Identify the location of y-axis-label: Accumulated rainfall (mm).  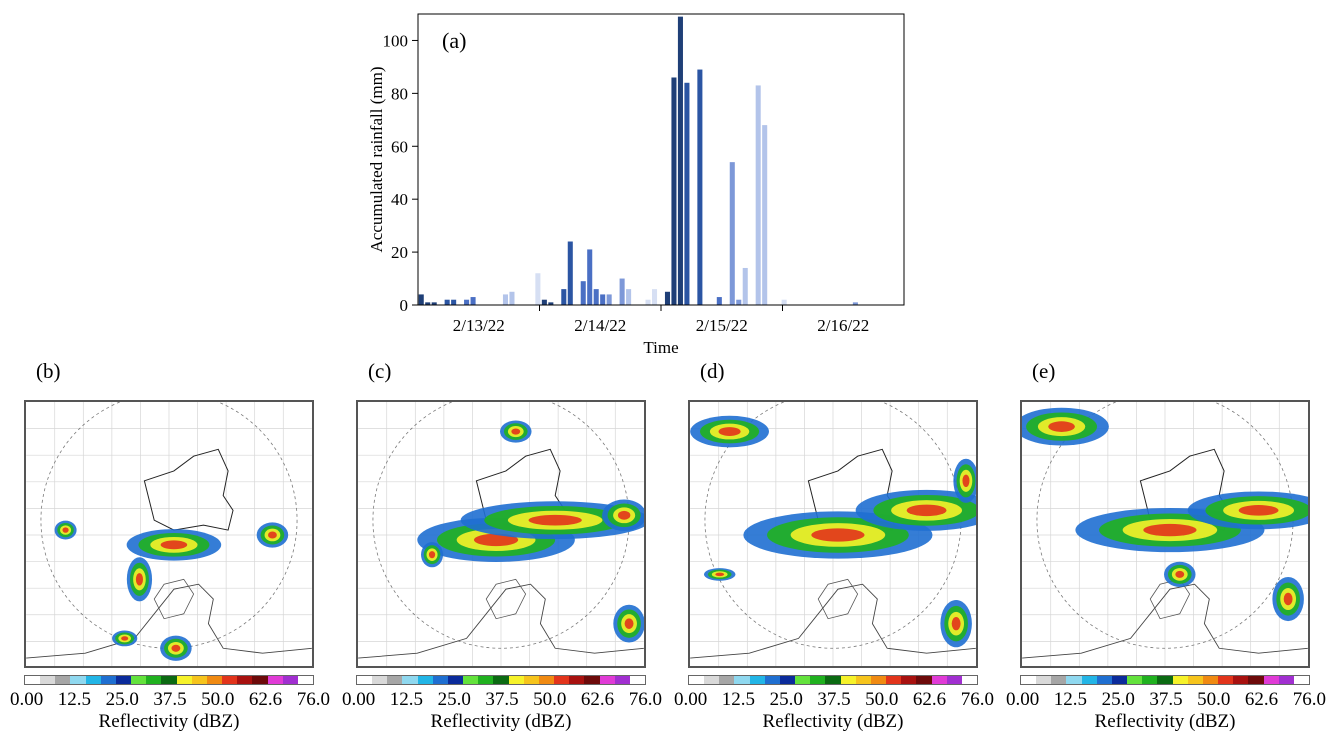
(376, 160).